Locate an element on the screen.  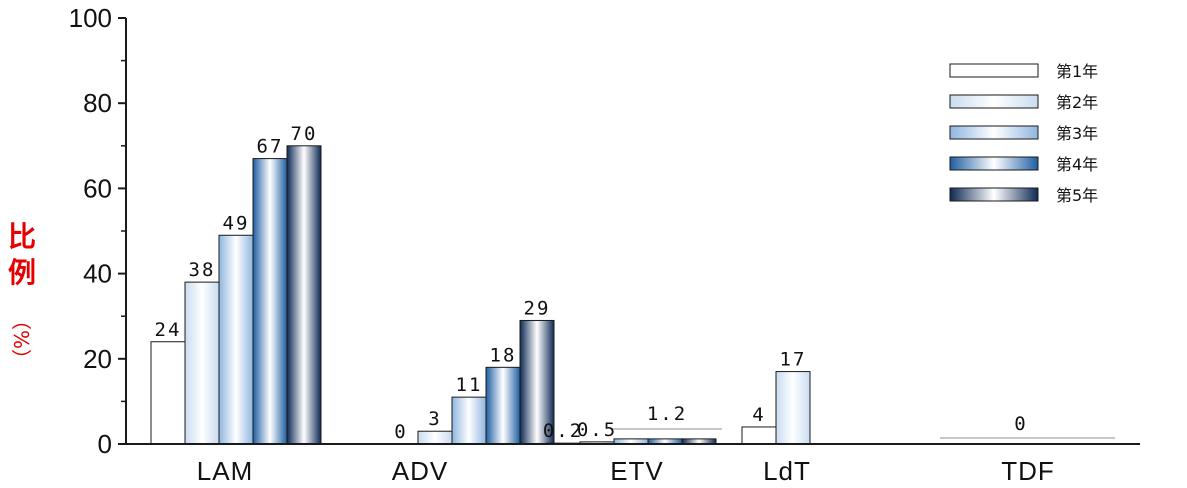
data-label: 17 is located at coordinates (793, 360).